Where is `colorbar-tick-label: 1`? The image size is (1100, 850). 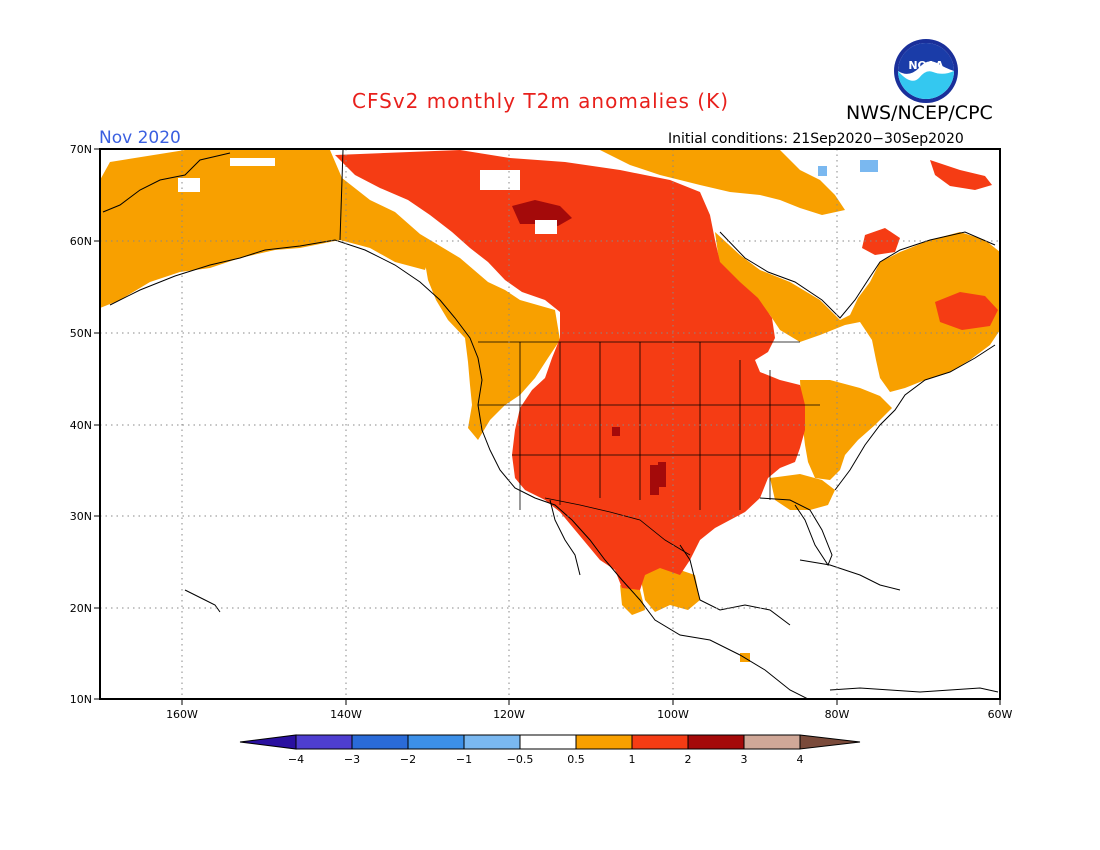 colorbar-tick-label: 1 is located at coordinates (632, 759).